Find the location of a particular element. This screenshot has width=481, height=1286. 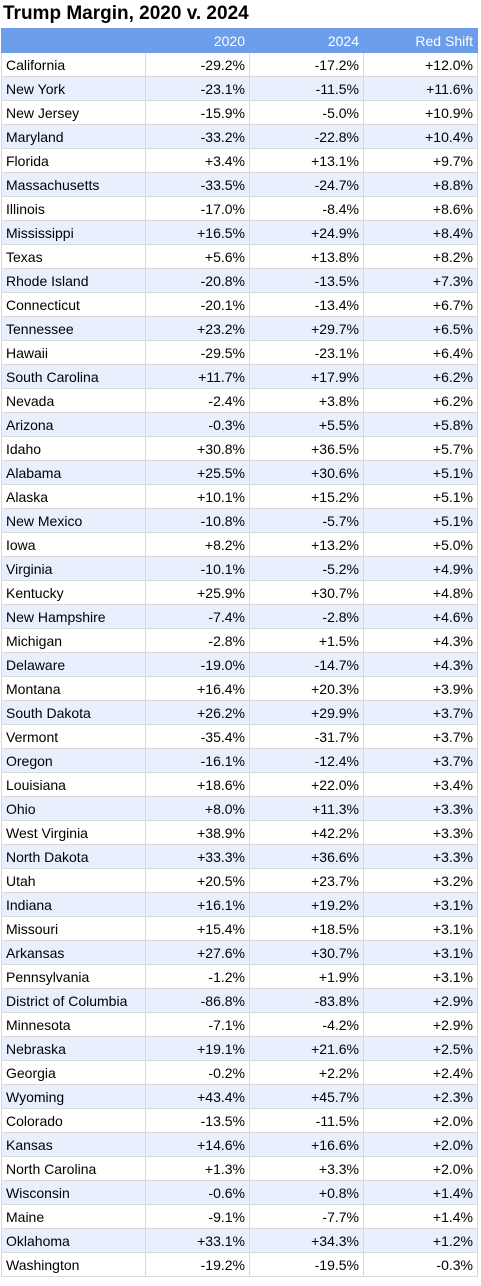

state-cell: Vermont is located at coordinates (73, 736).